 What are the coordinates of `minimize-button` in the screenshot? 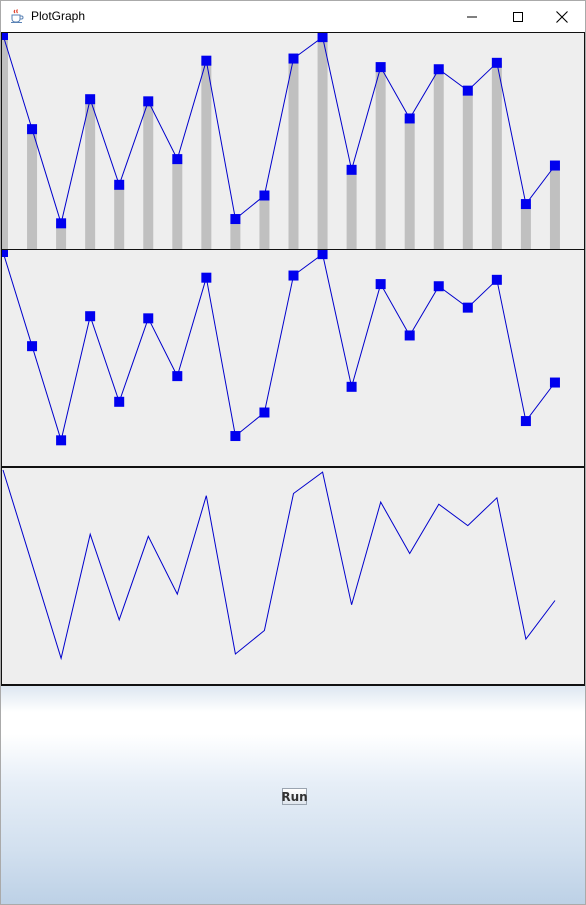 It's located at (472, 16).